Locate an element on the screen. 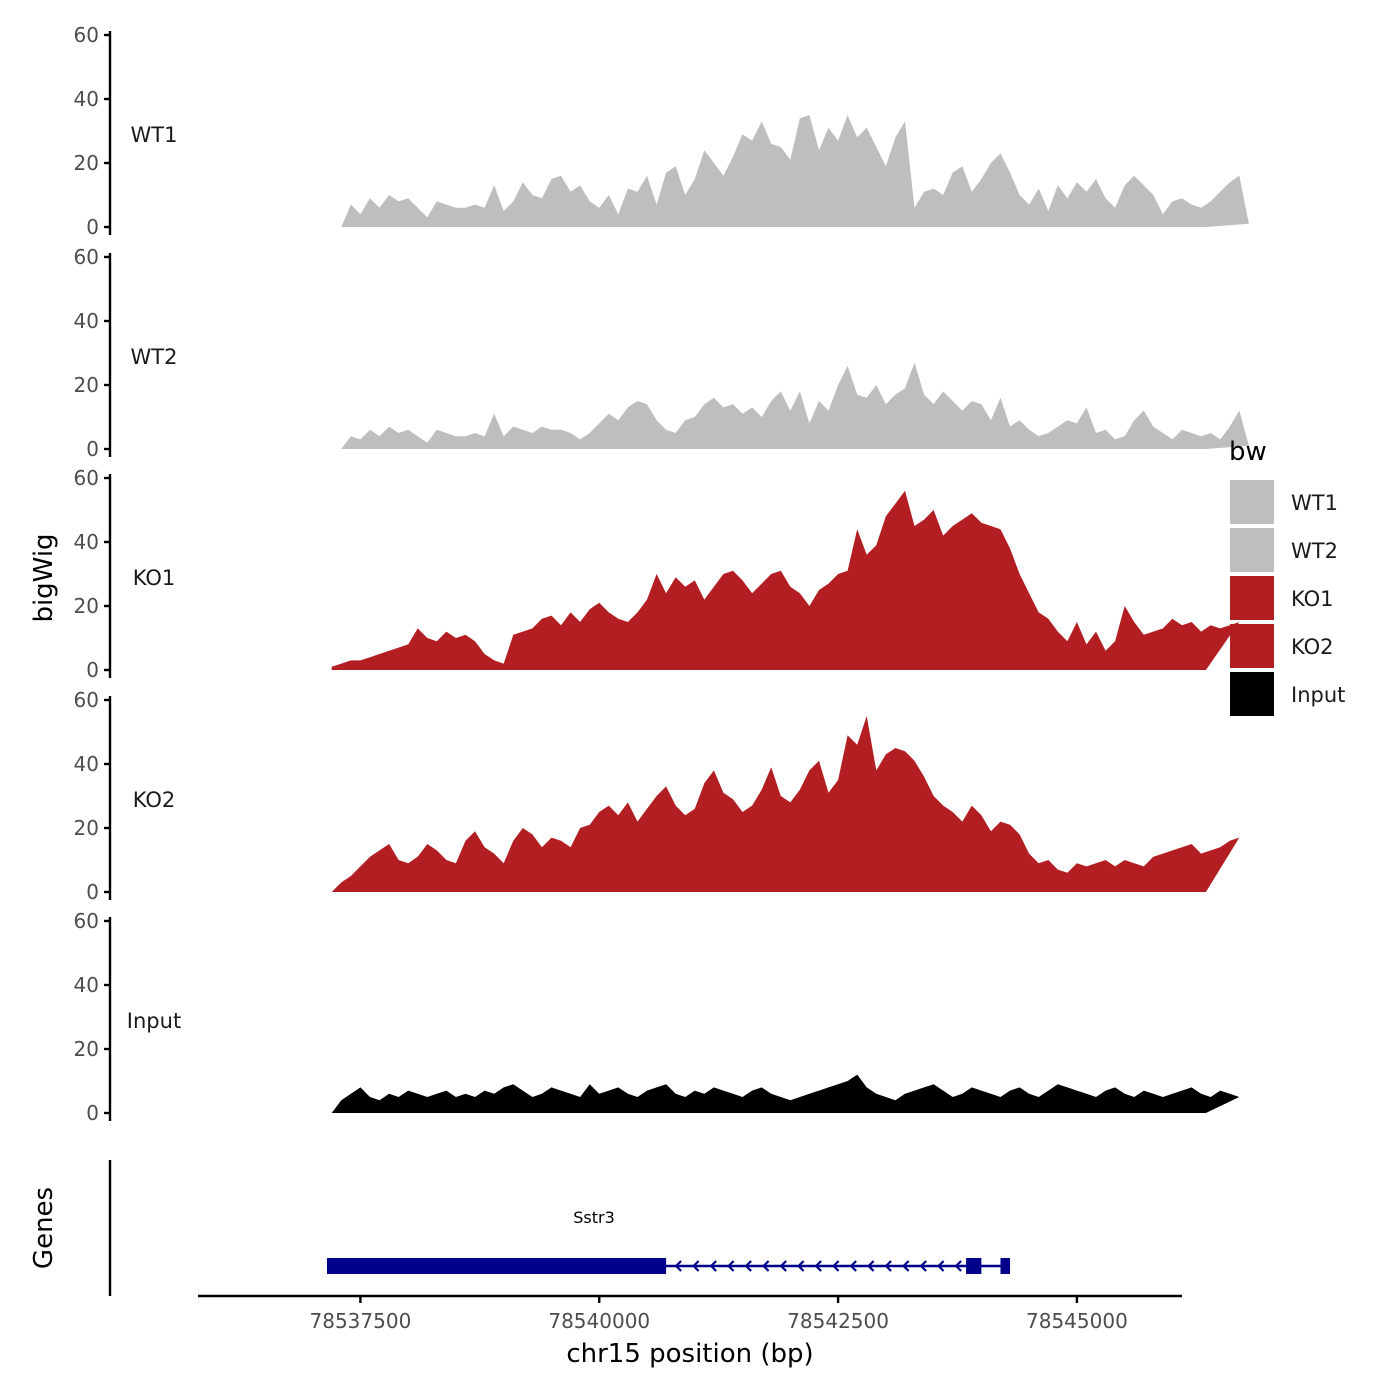 The height and width of the screenshot is (1400, 1400). gene-sstr3: Sstr3 is located at coordinates (668, 1241).